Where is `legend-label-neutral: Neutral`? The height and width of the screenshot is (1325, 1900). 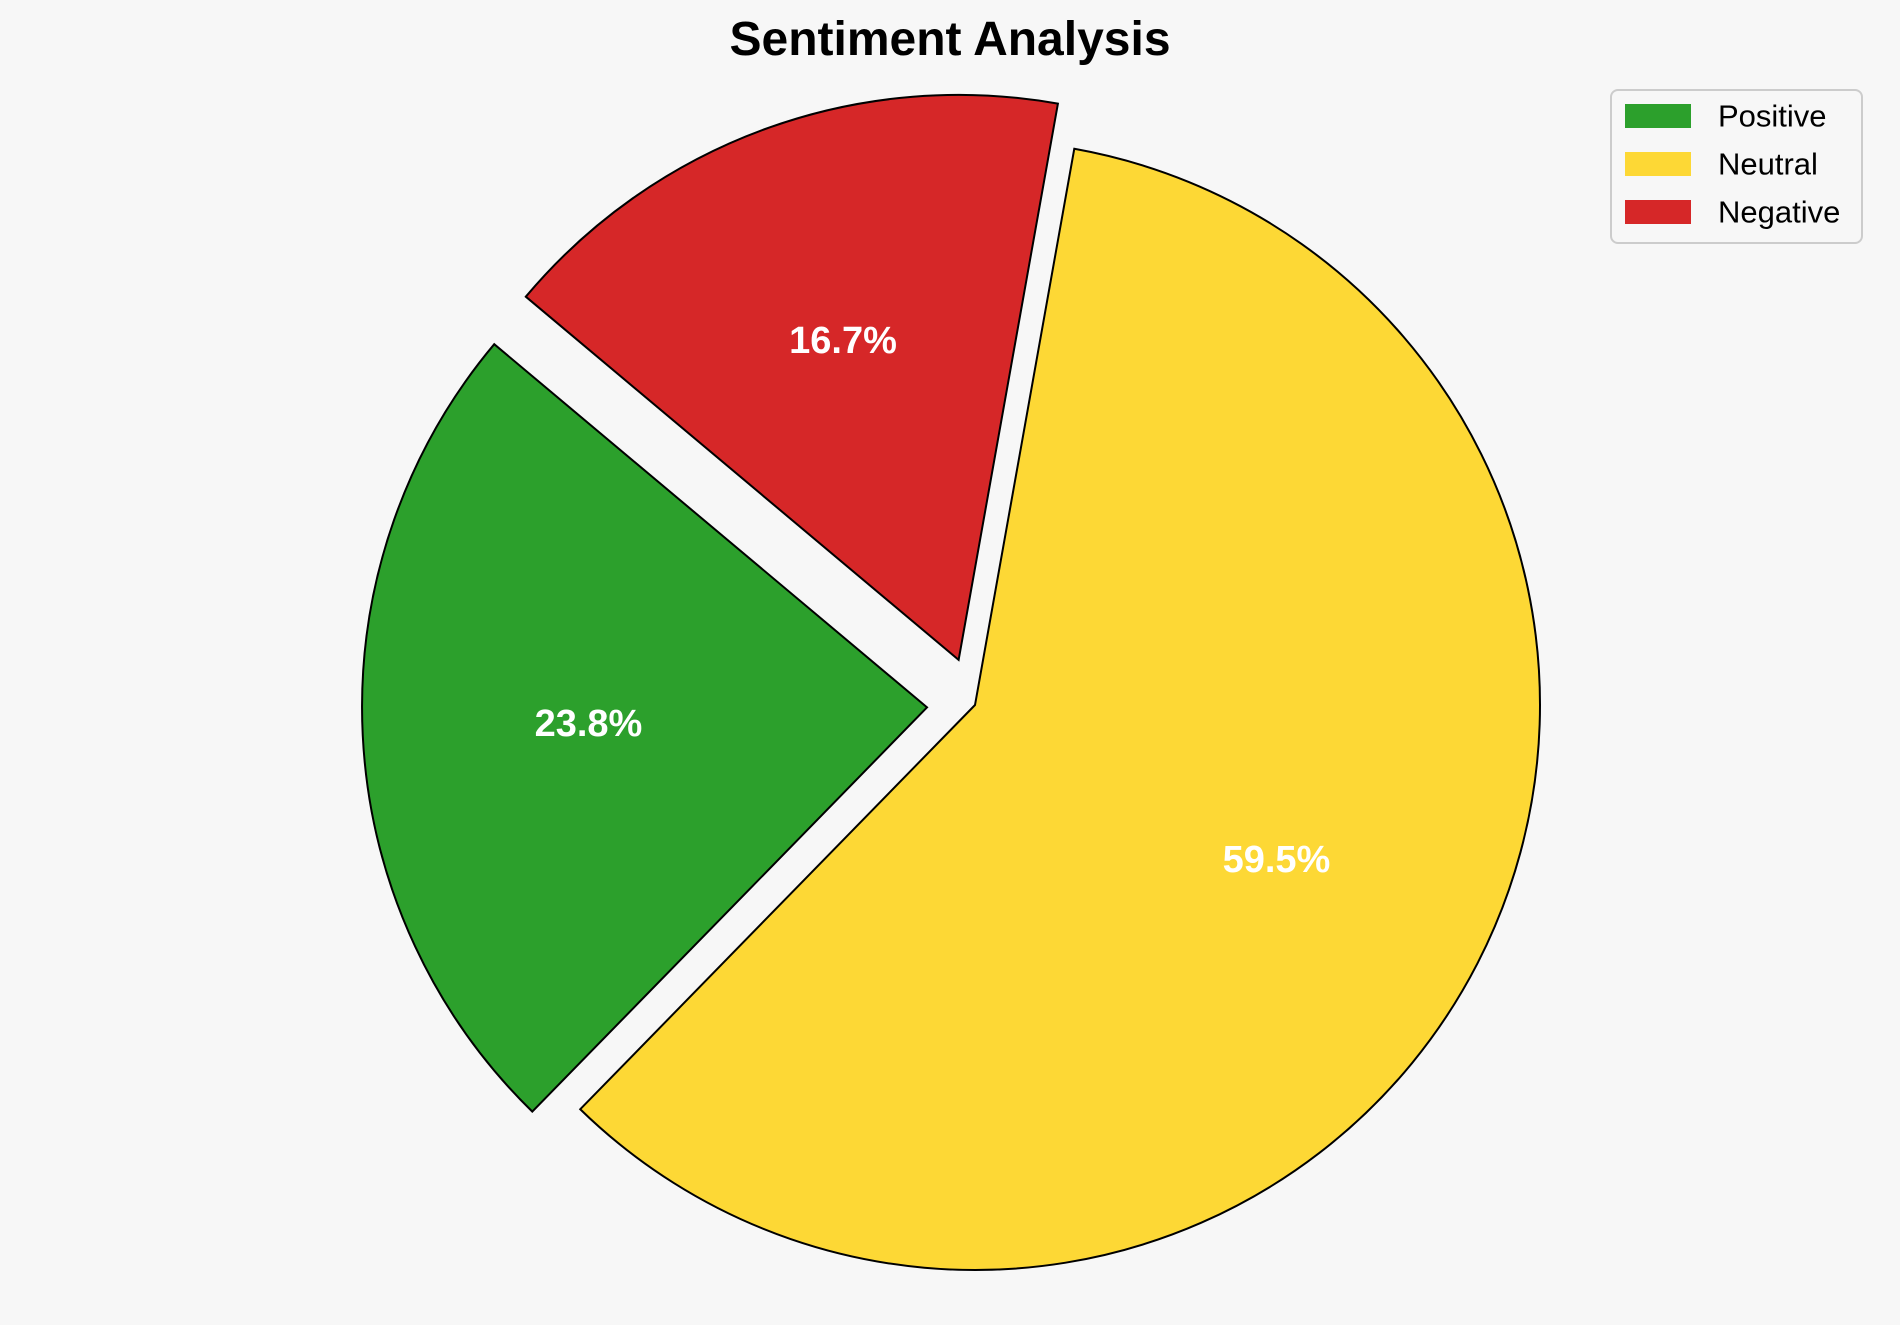 legend-label-neutral: Neutral is located at coordinates (1768, 164).